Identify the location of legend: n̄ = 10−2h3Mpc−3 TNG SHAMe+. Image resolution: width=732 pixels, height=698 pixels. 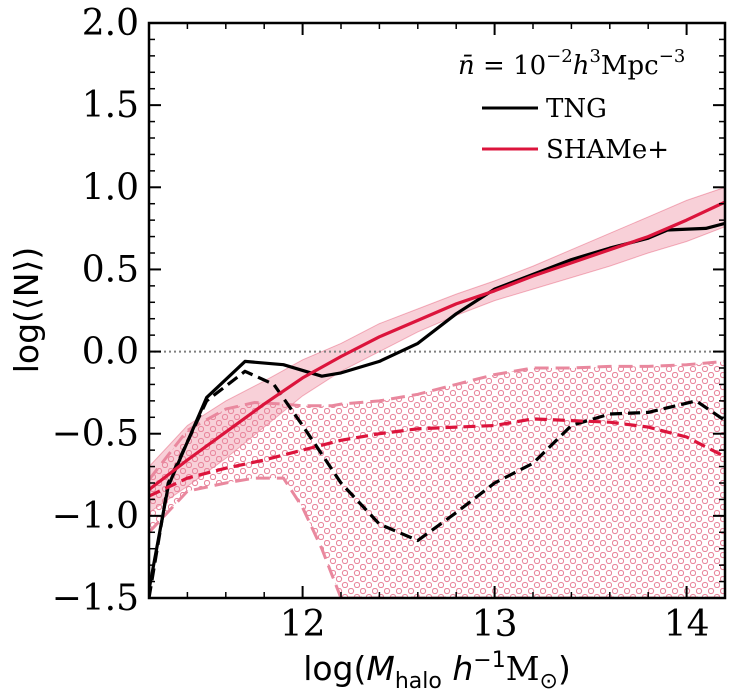
(571, 105).